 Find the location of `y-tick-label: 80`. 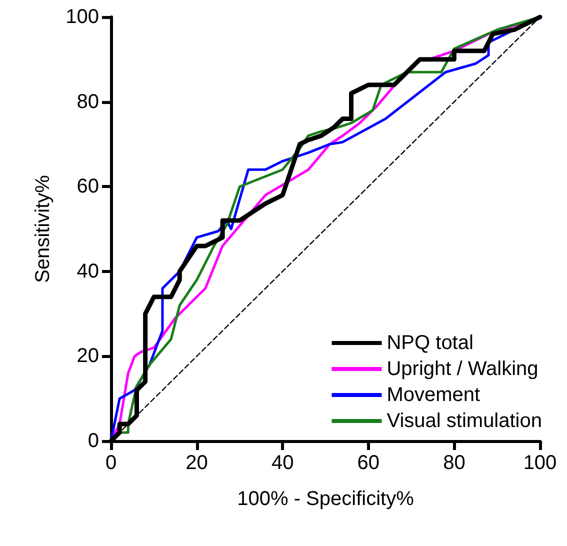

y-tick-label: 80 is located at coordinates (87, 101).